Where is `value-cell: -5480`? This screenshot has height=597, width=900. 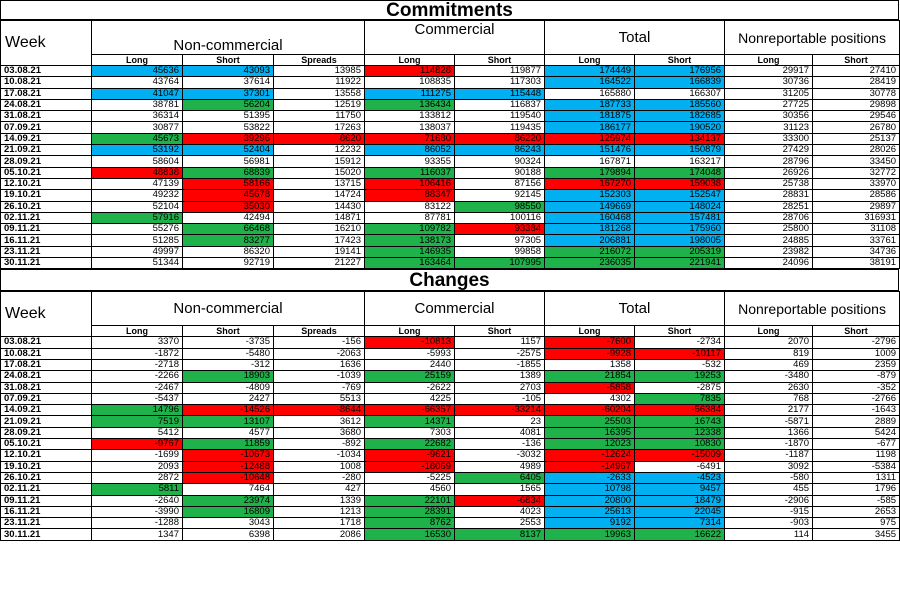 value-cell: -5480 is located at coordinates (228, 353).